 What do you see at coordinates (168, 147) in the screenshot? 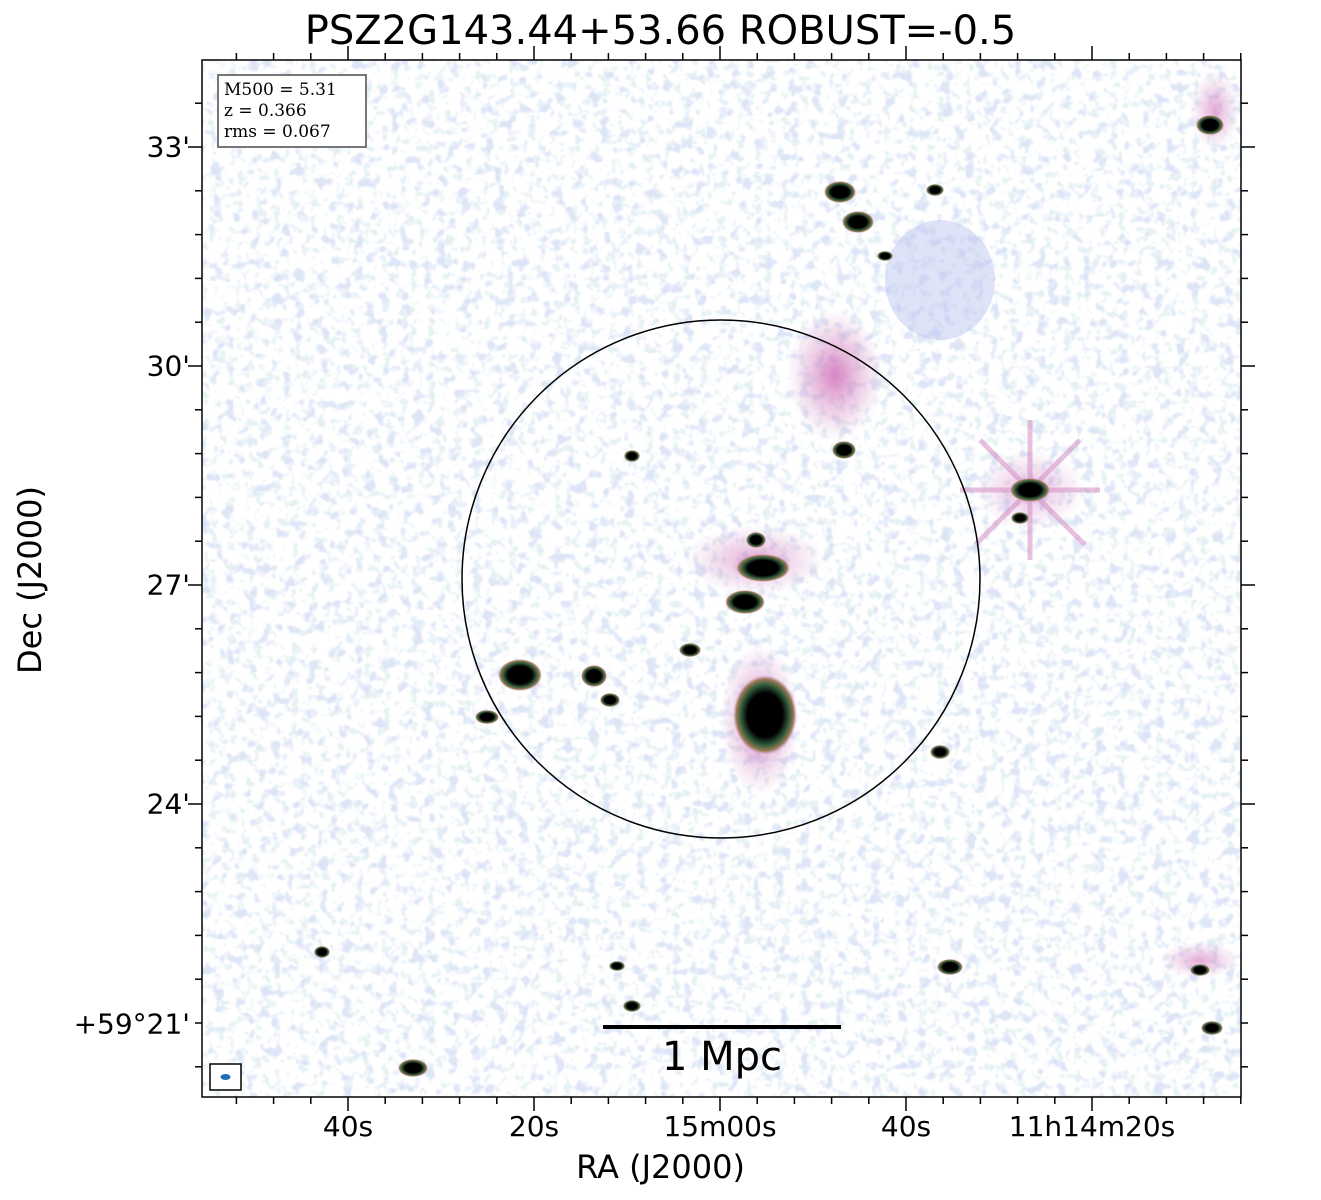
I see `dec-tick-label: 33'` at bounding box center [168, 147].